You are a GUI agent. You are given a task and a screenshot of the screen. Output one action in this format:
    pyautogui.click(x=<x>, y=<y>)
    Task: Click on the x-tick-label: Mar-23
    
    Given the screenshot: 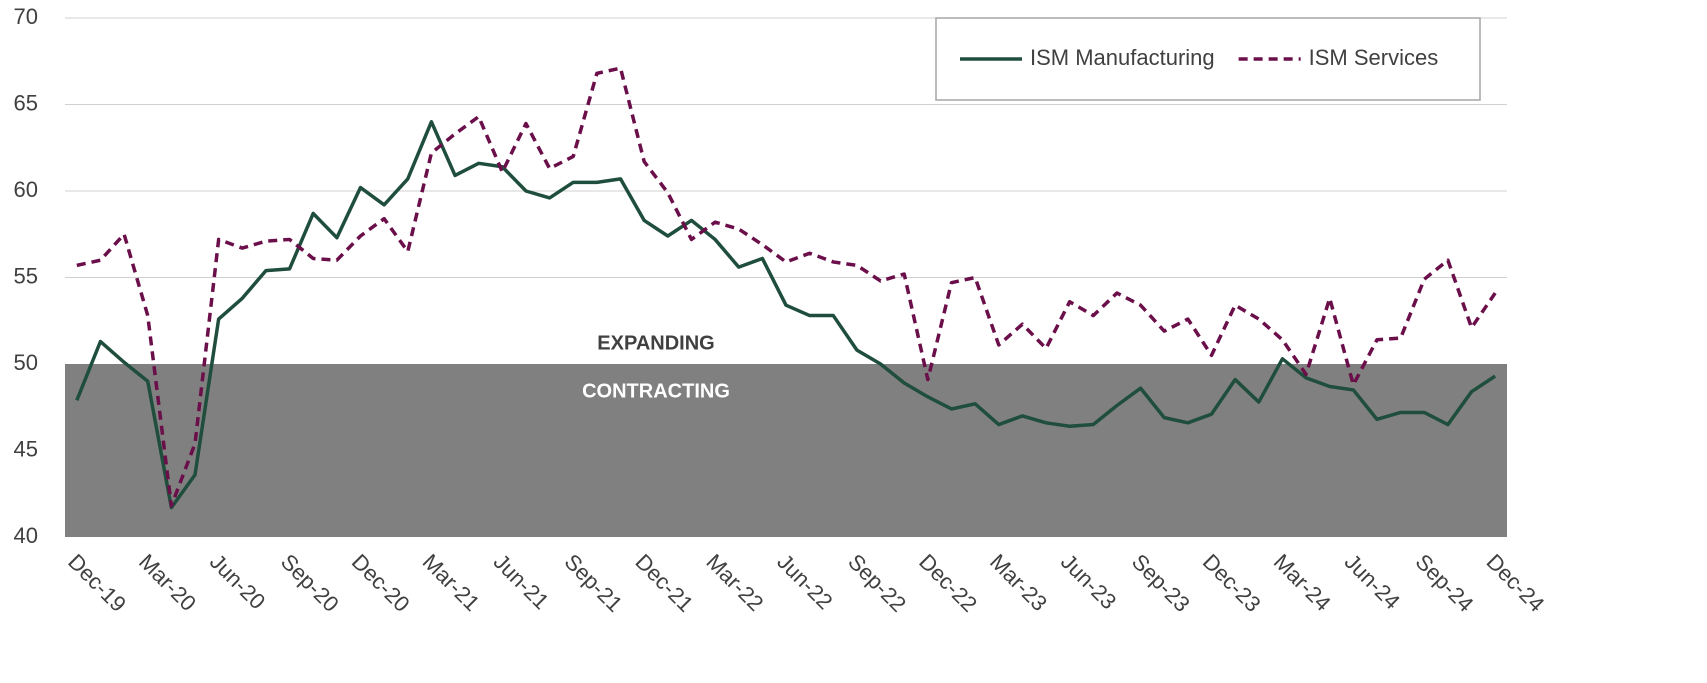 What is the action you would take?
    pyautogui.click(x=1018, y=582)
    